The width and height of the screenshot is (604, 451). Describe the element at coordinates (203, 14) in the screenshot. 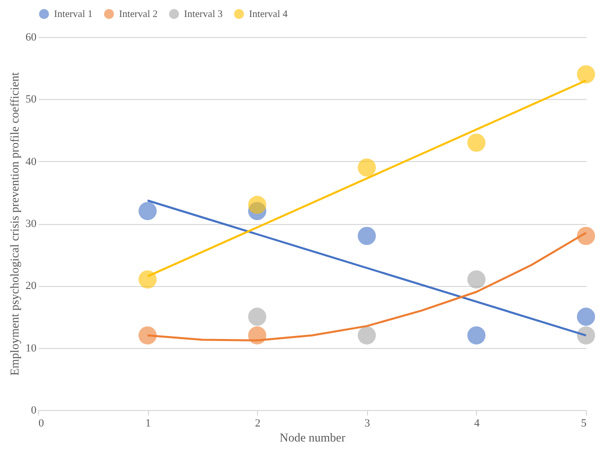

I see `legend-label: Interval 3` at that location.